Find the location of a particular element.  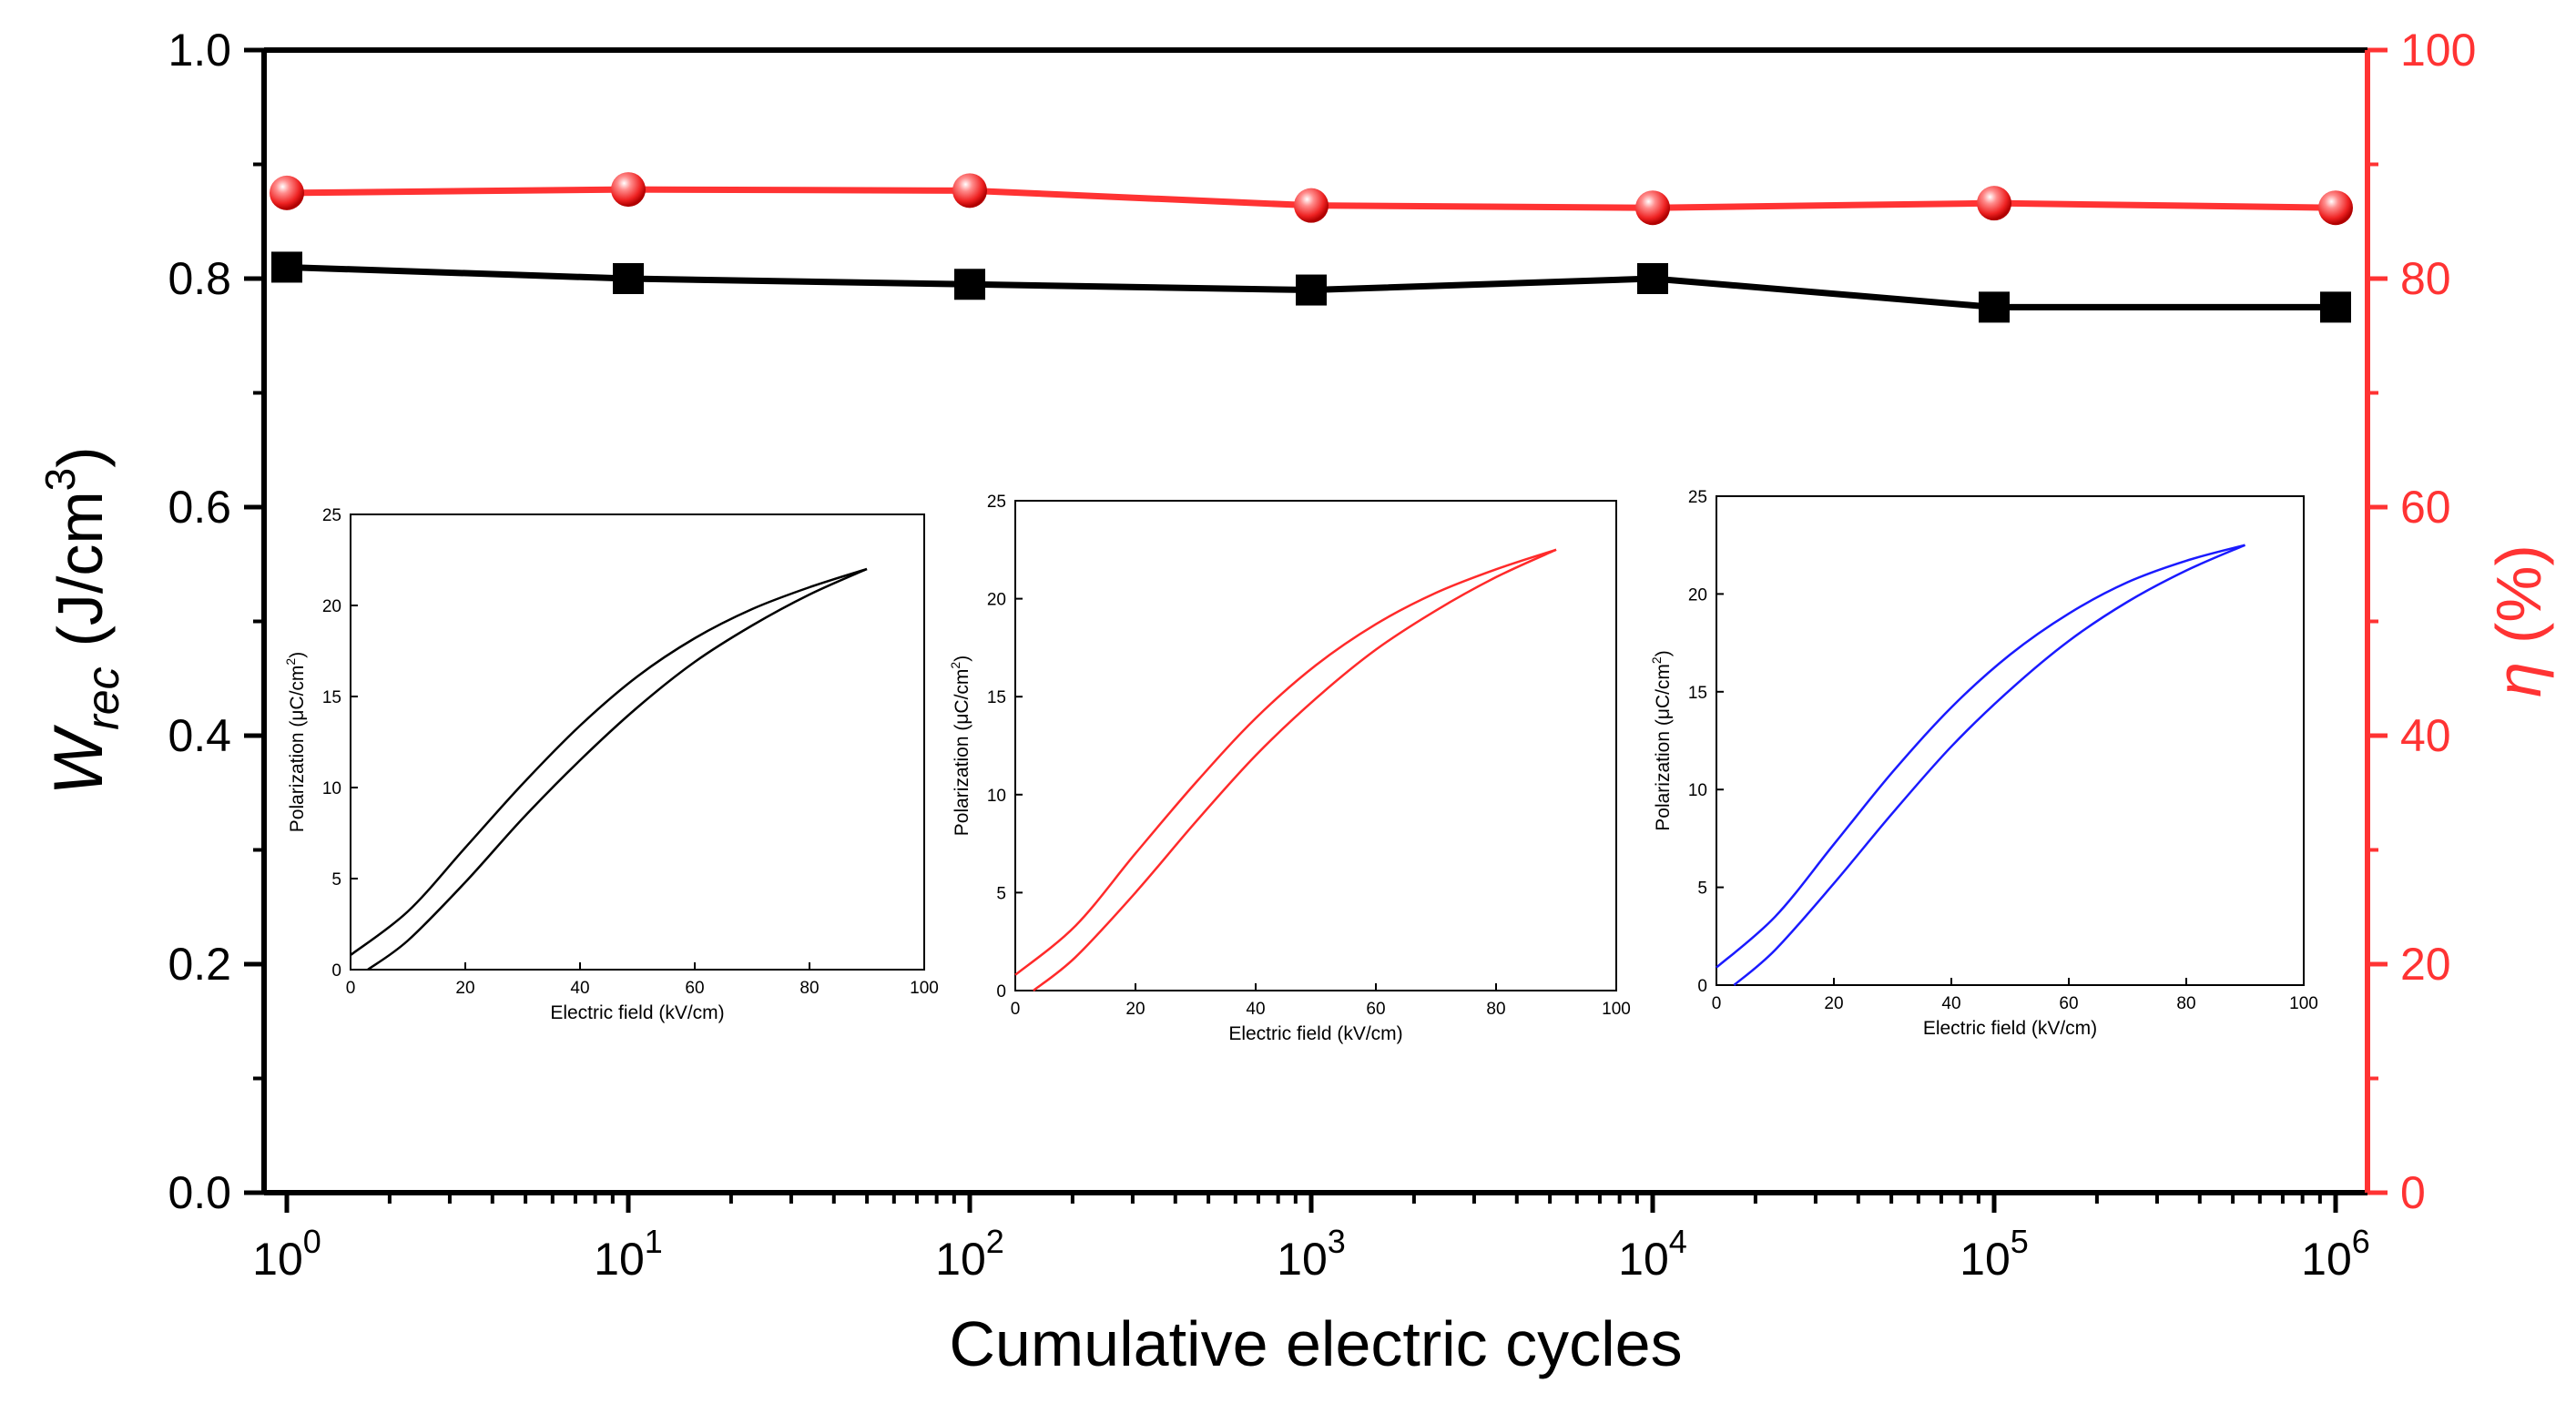

x-tick-label: 10⁵ is located at coordinates (1995, 1254).